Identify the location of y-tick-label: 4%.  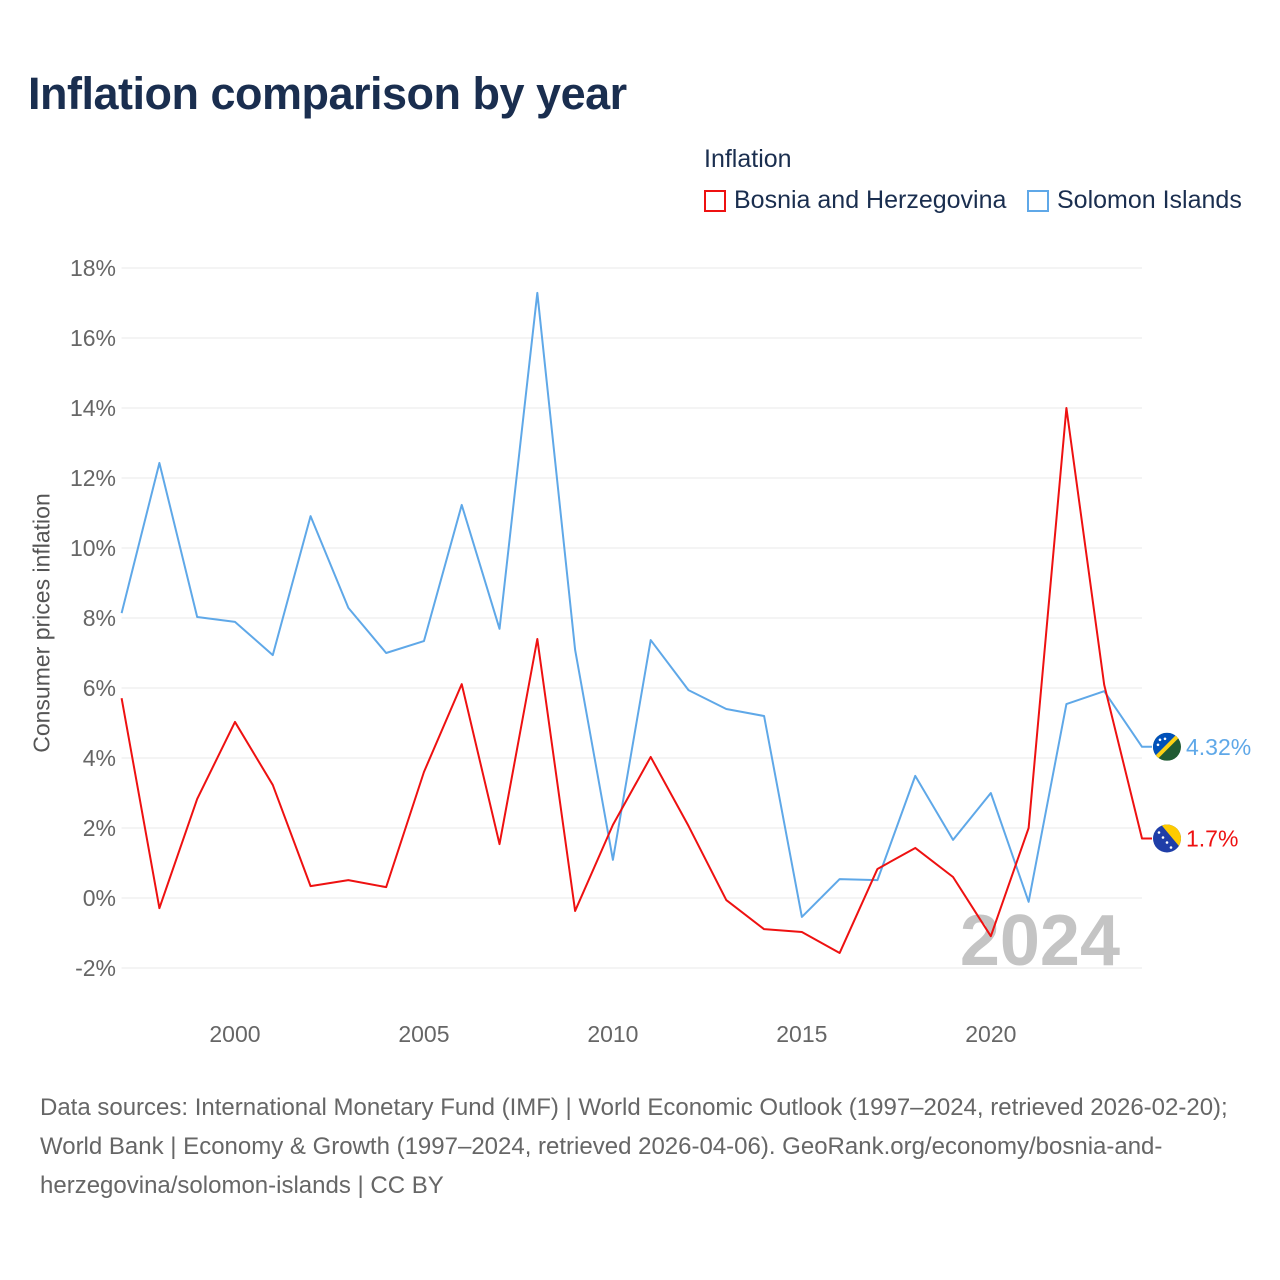
(99, 758).